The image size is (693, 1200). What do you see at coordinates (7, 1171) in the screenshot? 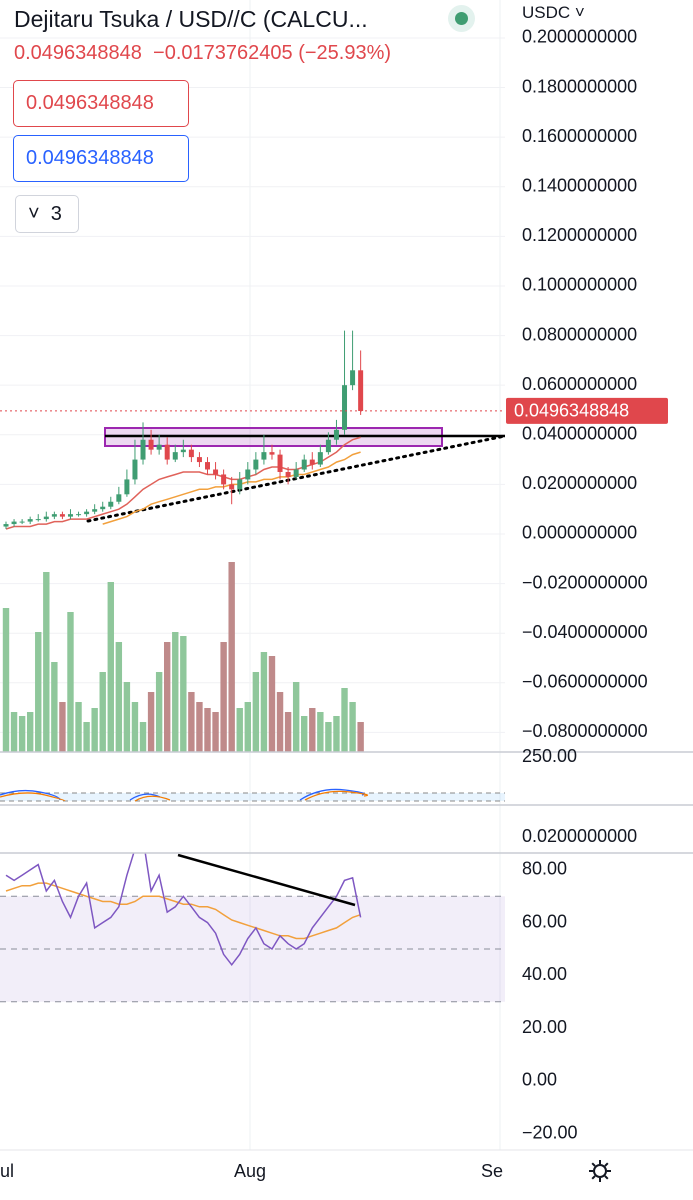
I see `x-tick-label: ul` at bounding box center [7, 1171].